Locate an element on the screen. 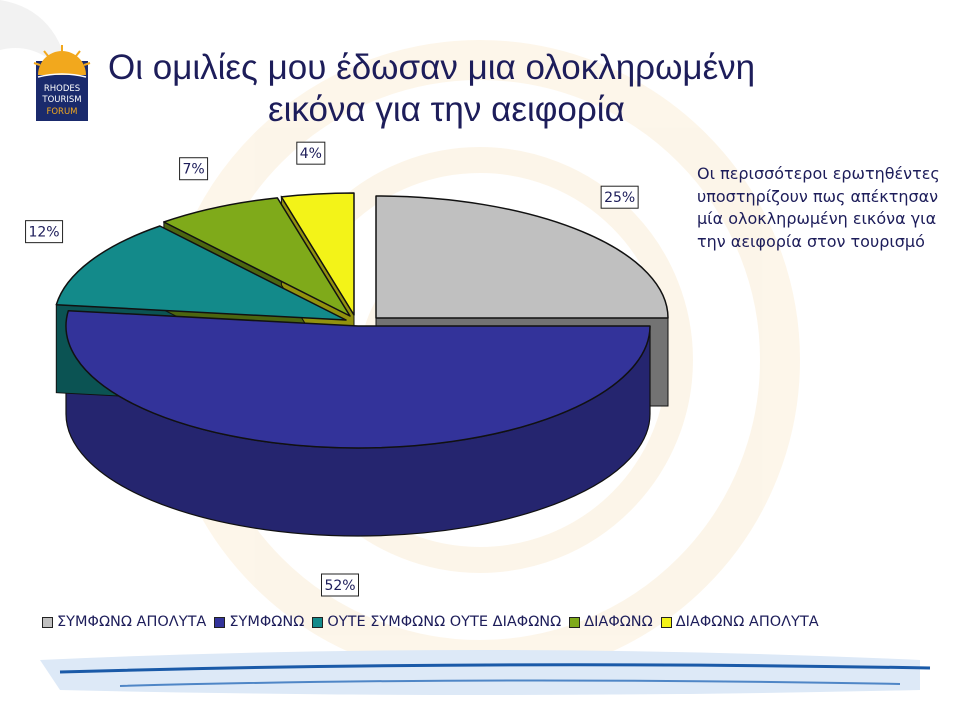 The width and height of the screenshot is (959, 718). data-label-0: 25% is located at coordinates (619, 198).